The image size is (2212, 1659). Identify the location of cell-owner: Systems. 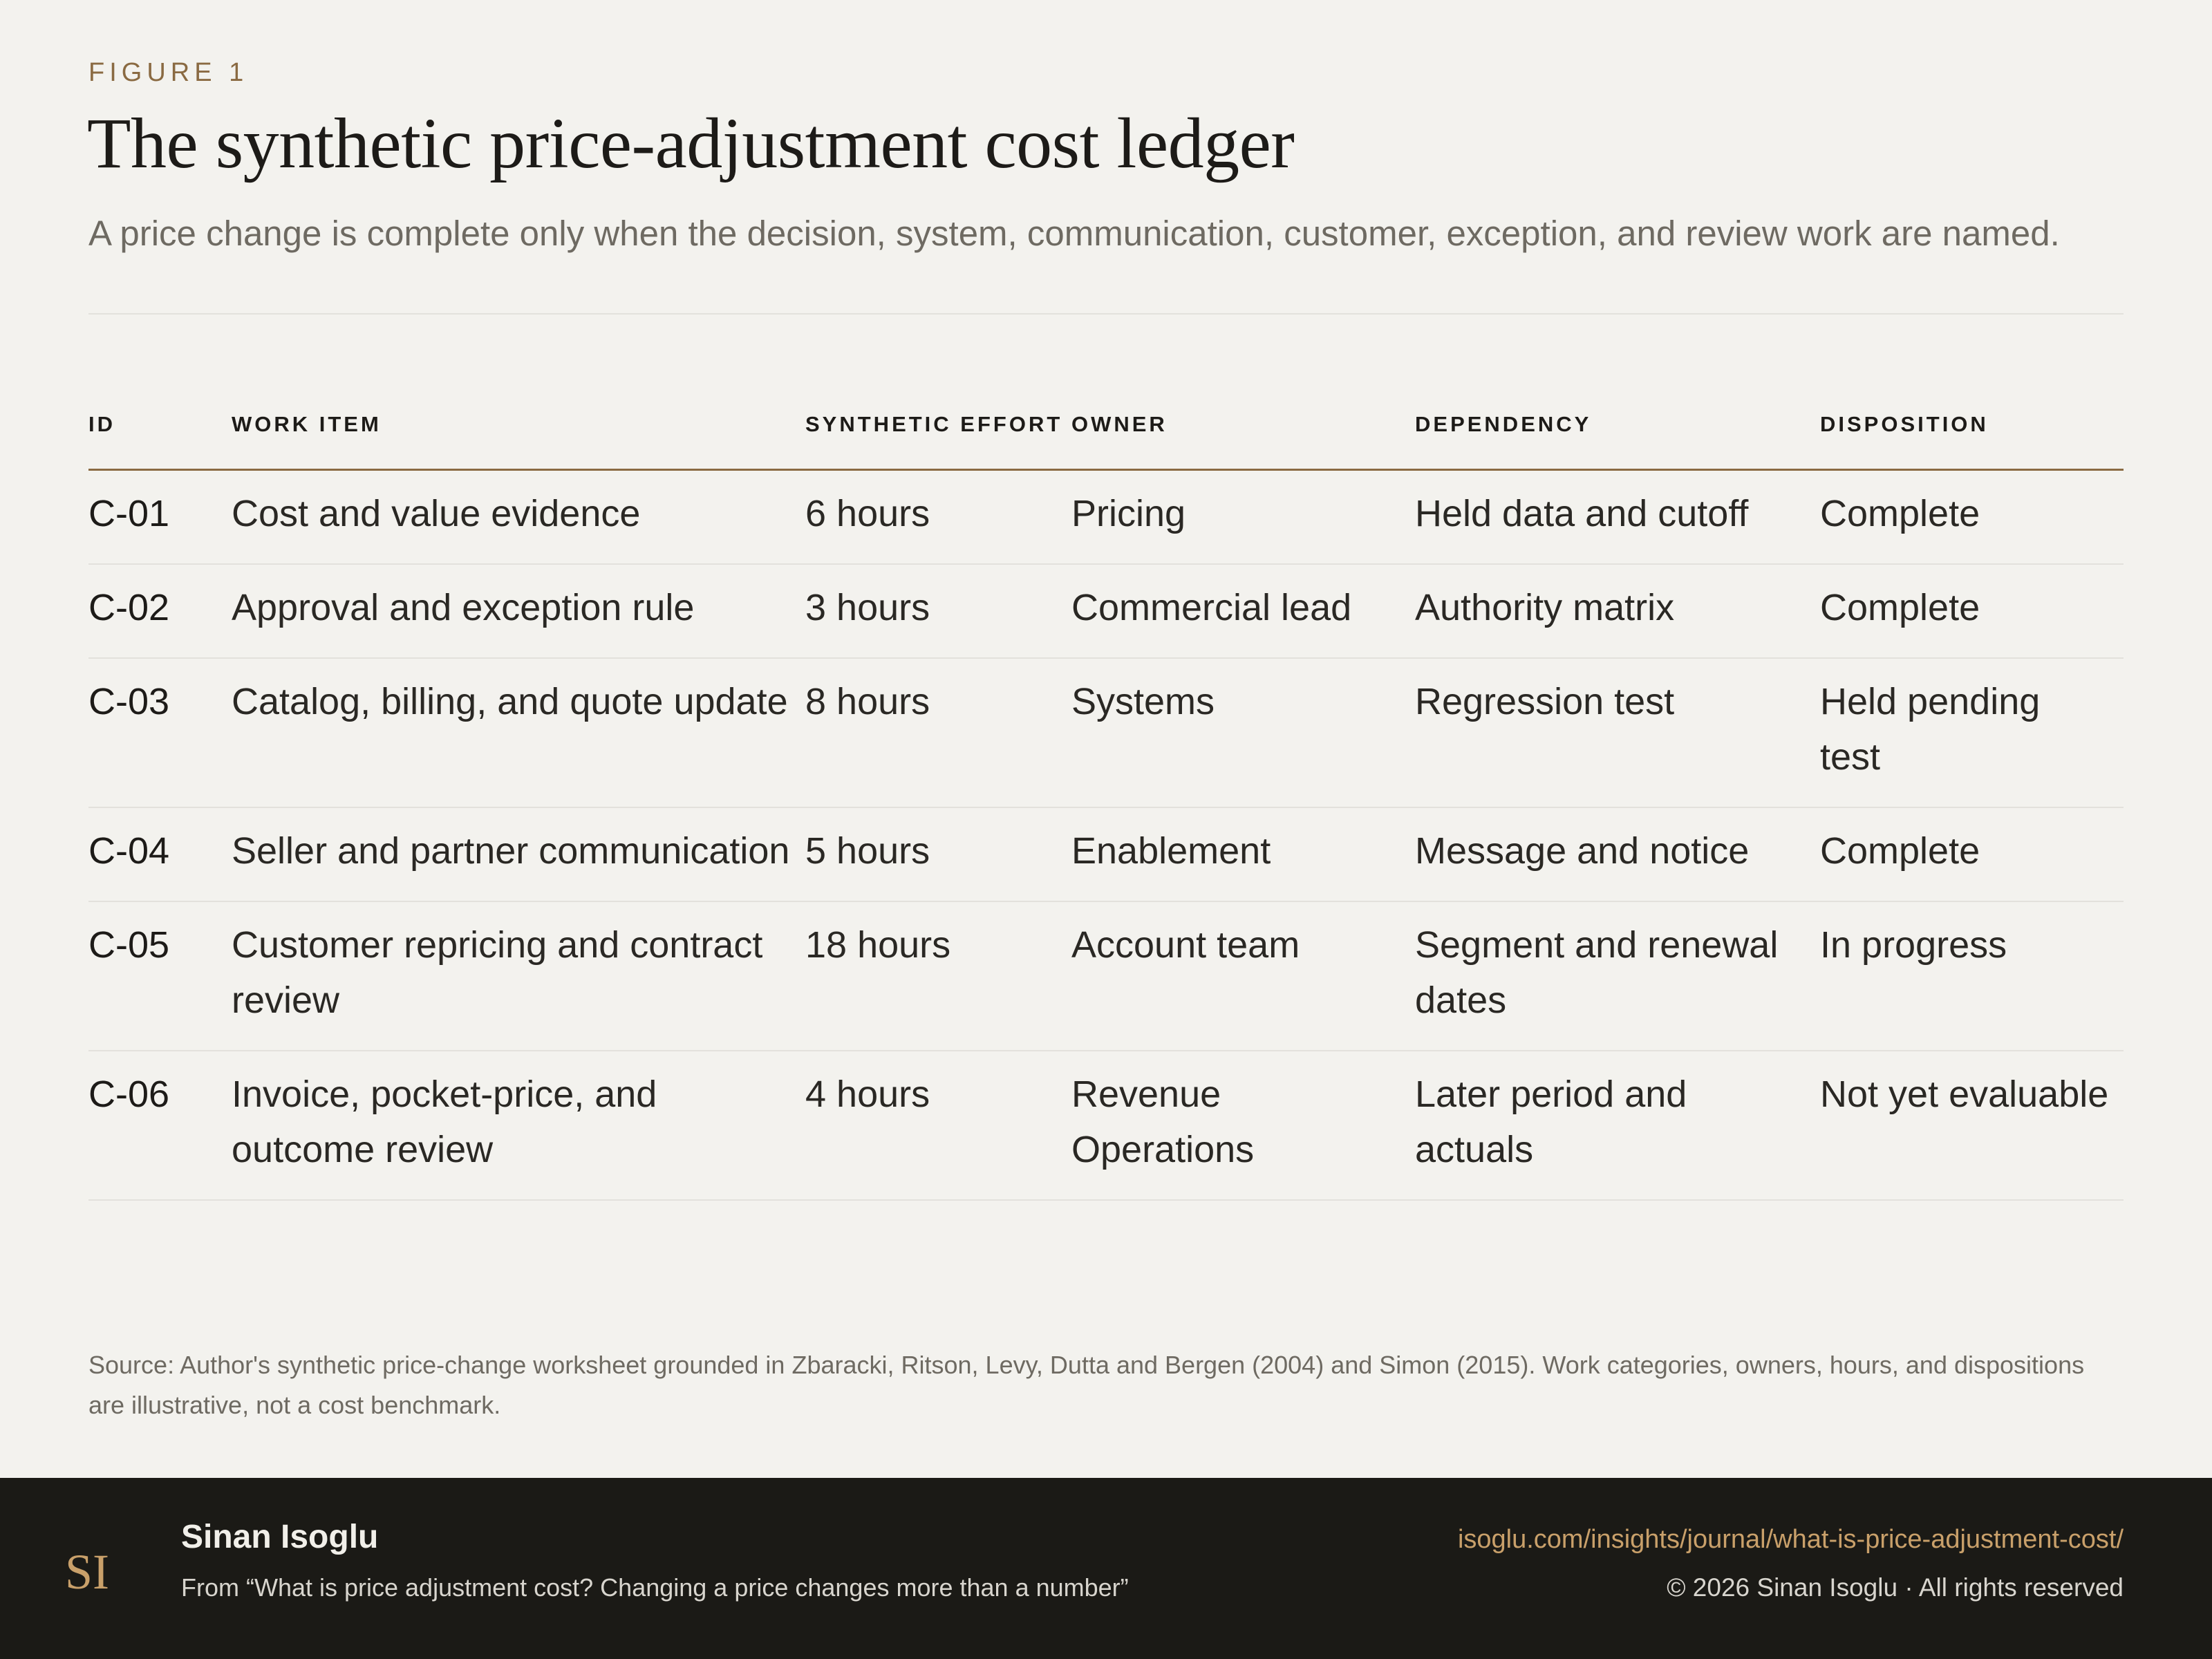
(1243, 733).